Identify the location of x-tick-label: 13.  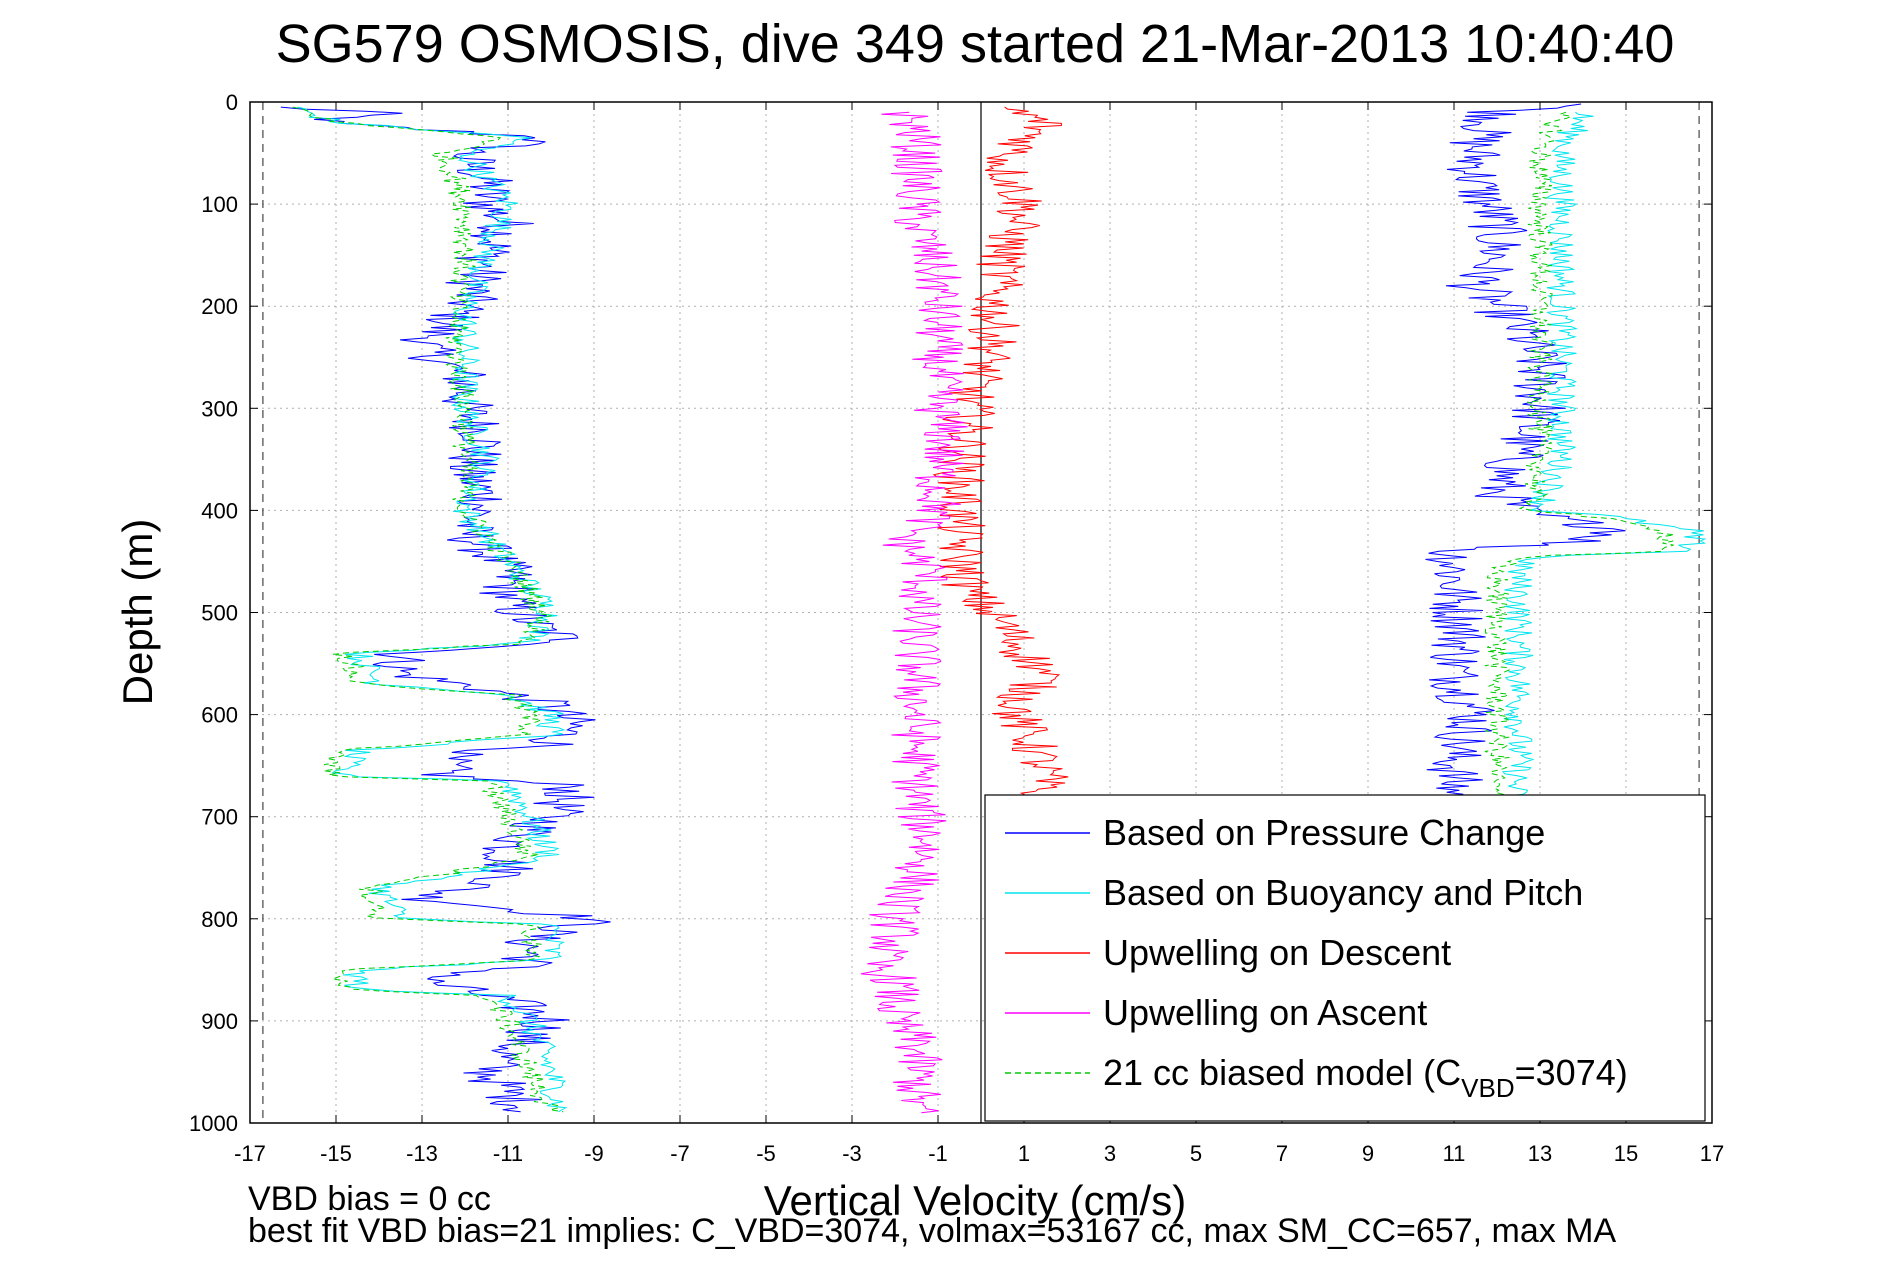
(1540, 1153).